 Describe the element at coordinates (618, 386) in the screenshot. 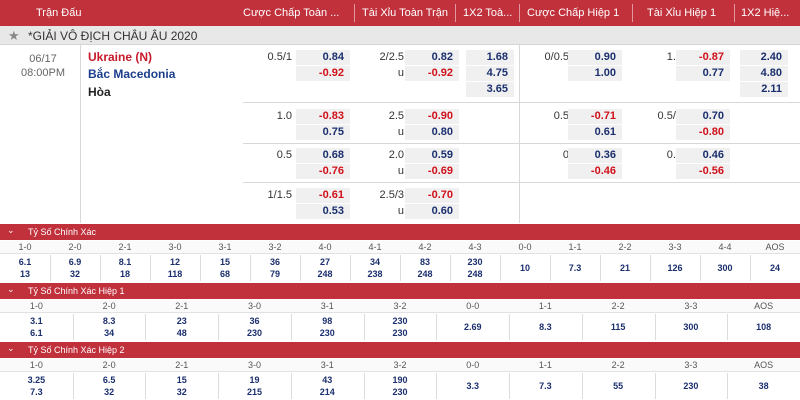

I see `score-odd: 55` at that location.